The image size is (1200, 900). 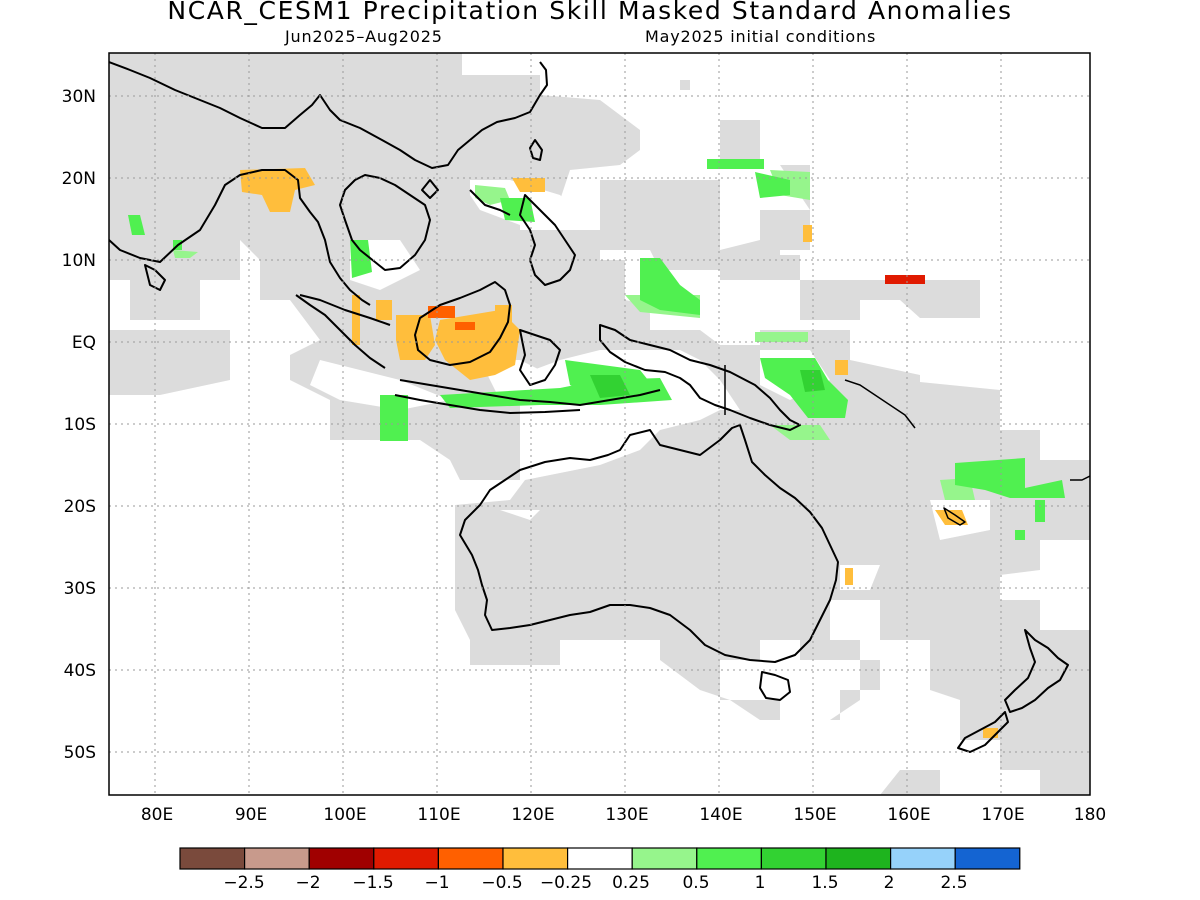 I want to click on colorbar-label: 2.5, so click(x=953, y=883).